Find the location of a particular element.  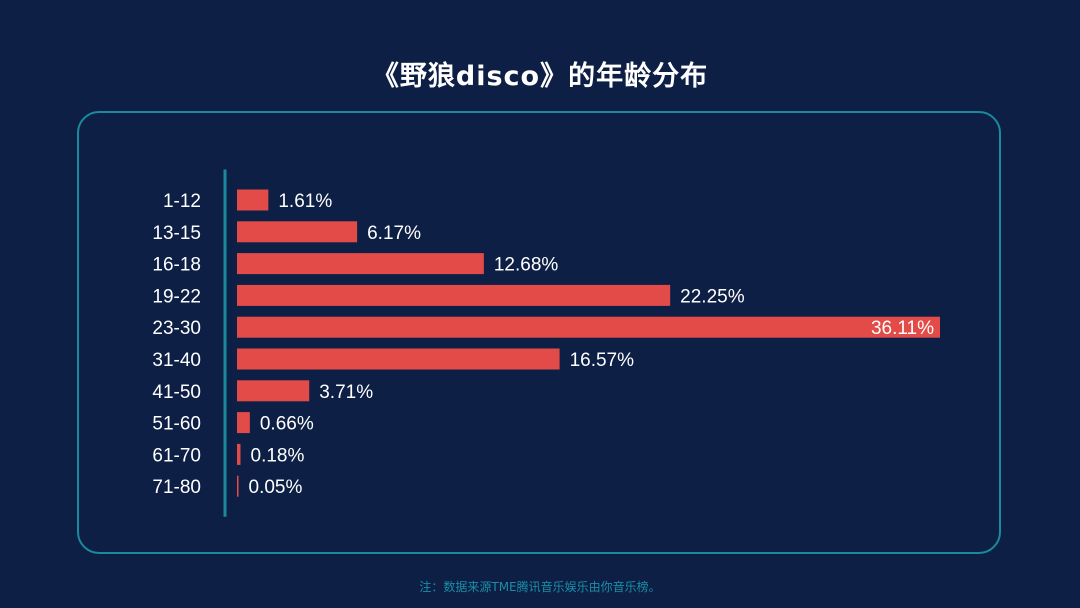

chart-title: 《野狼disco》的年龄分布 is located at coordinates (540, 76).